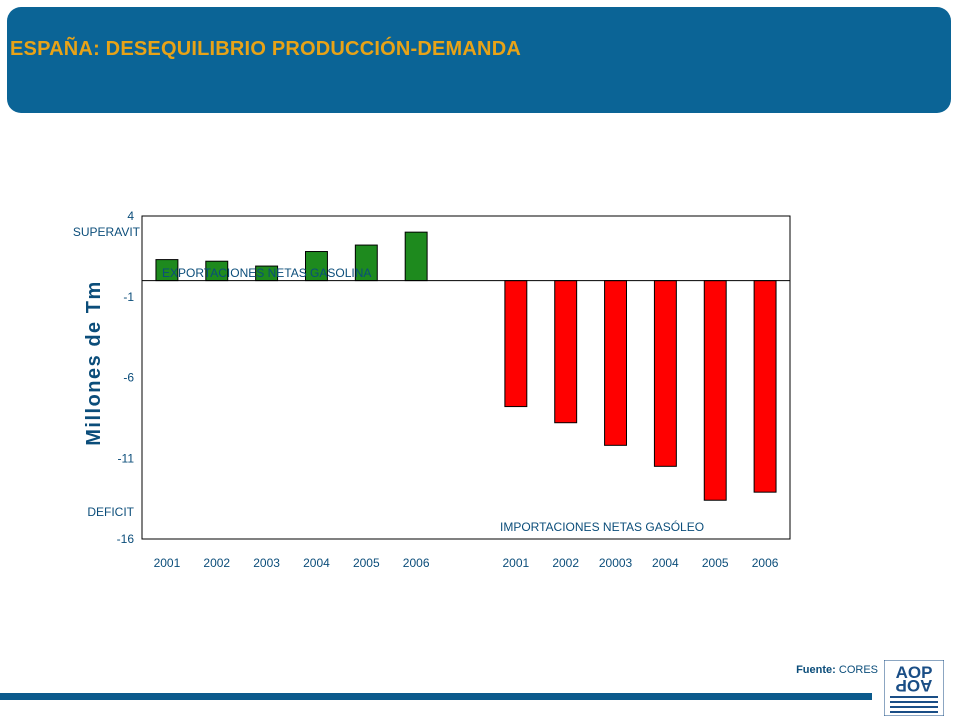 The height and width of the screenshot is (720, 960). Describe the element at coordinates (416, 256) in the screenshot. I see `export-bar-2006` at that location.